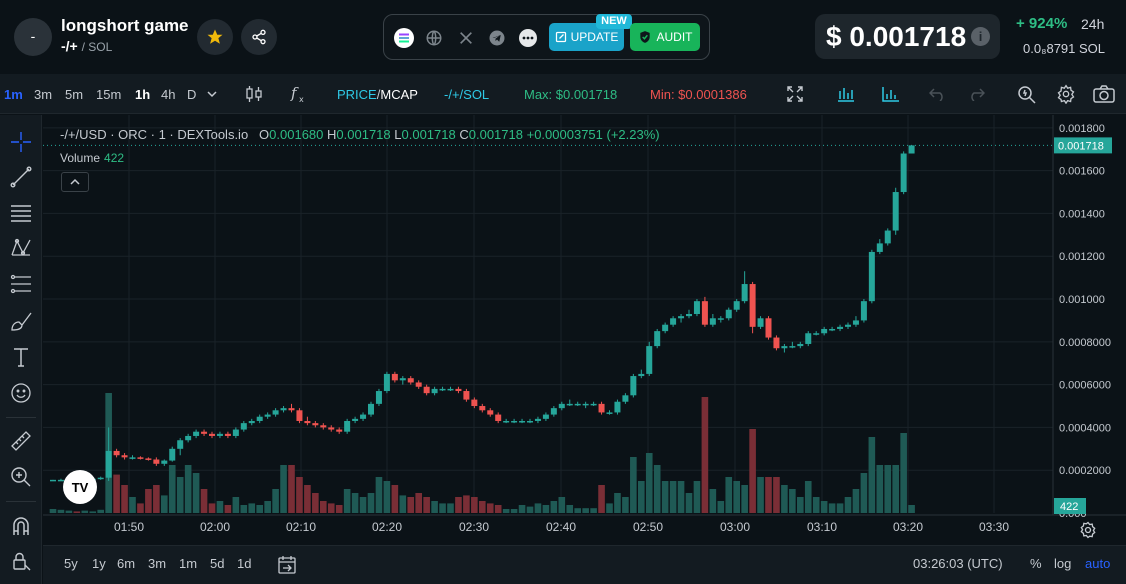  I want to click on go-to-date-icon, so click(287, 567).